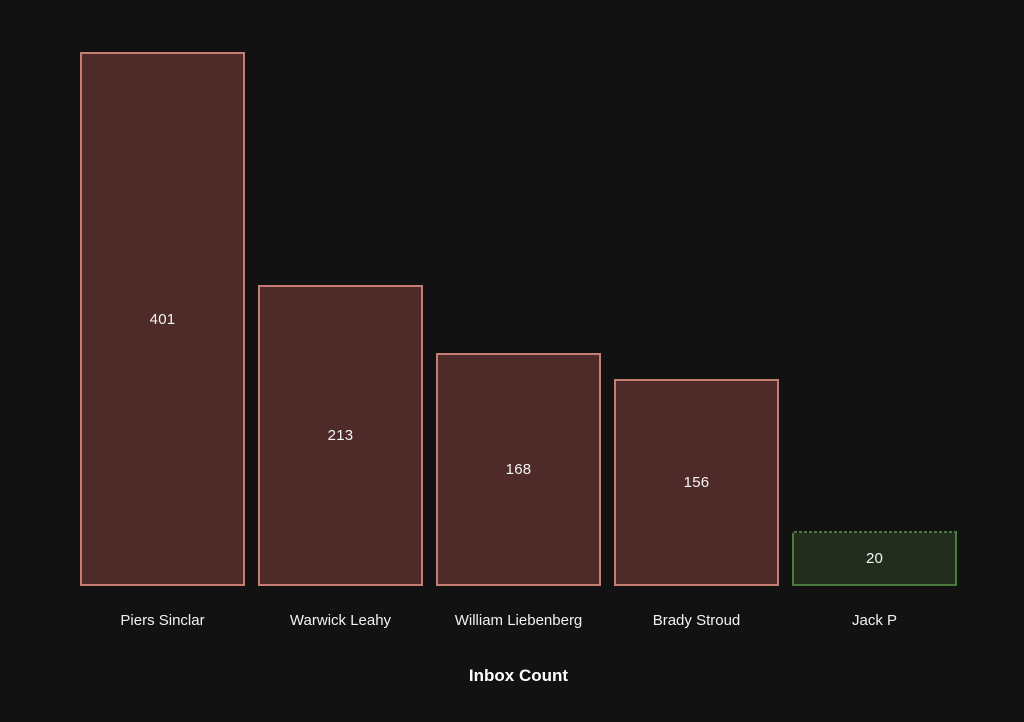 The height and width of the screenshot is (722, 1024). Describe the element at coordinates (340, 620) in the screenshot. I see `category-label: Warwick Leahy` at that location.